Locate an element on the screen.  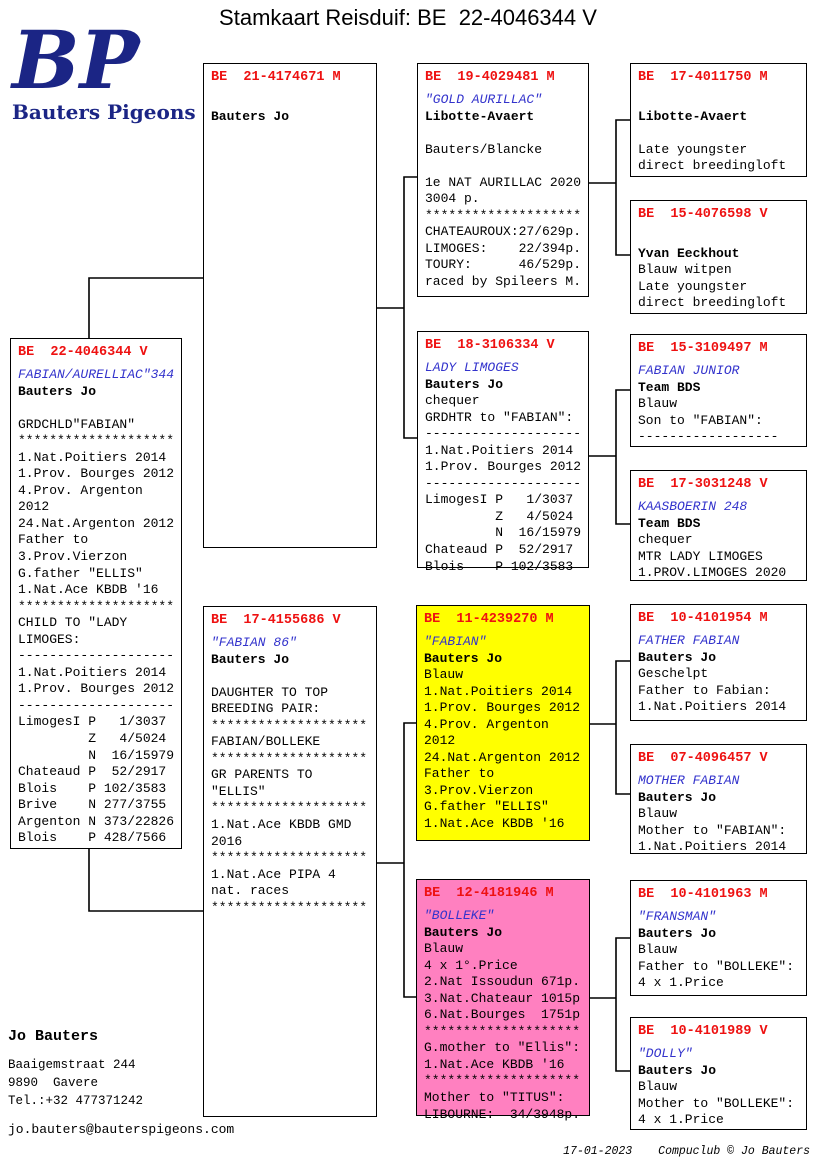
pedigree-text-line: Mother to "TITUS": is located at coordinates (494, 1098).